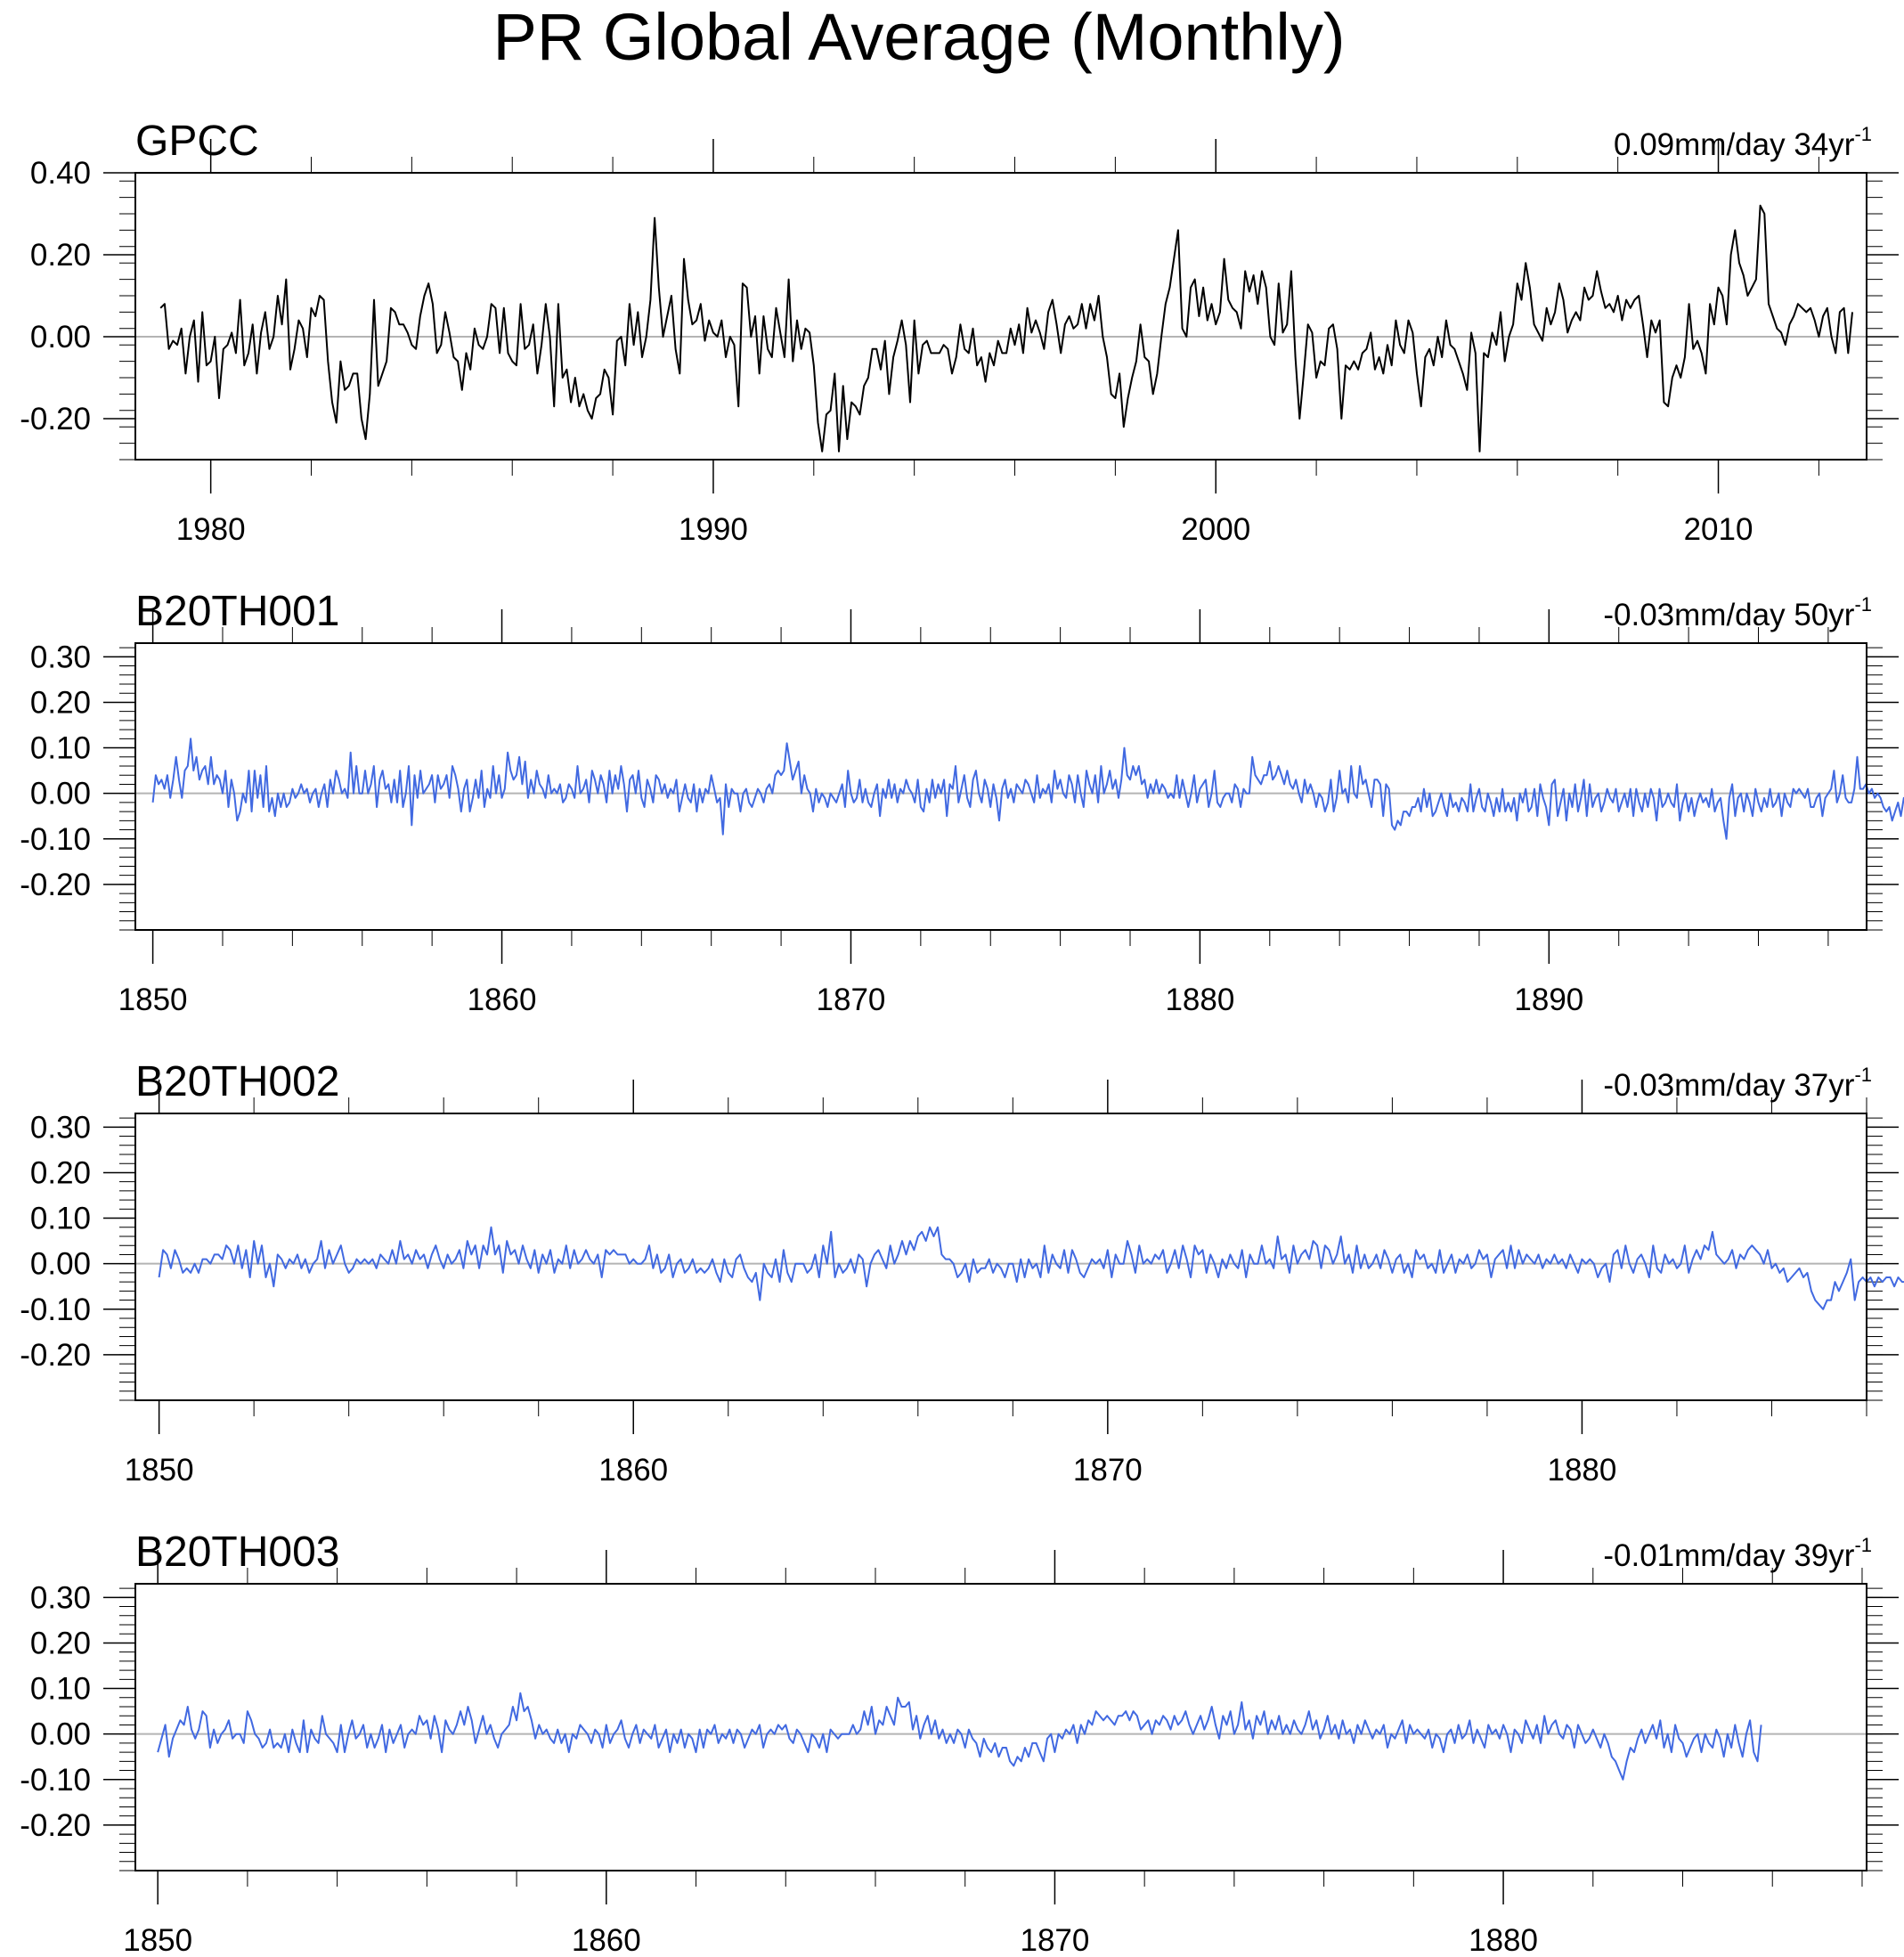 The width and height of the screenshot is (1904, 1957). Describe the element at coordinates (55, 1355) in the screenshot. I see `b20th002-y-tick-label: -0.20` at that location.